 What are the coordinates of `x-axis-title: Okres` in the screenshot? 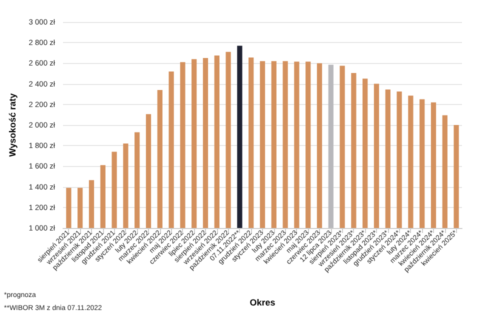 It's located at (263, 303).